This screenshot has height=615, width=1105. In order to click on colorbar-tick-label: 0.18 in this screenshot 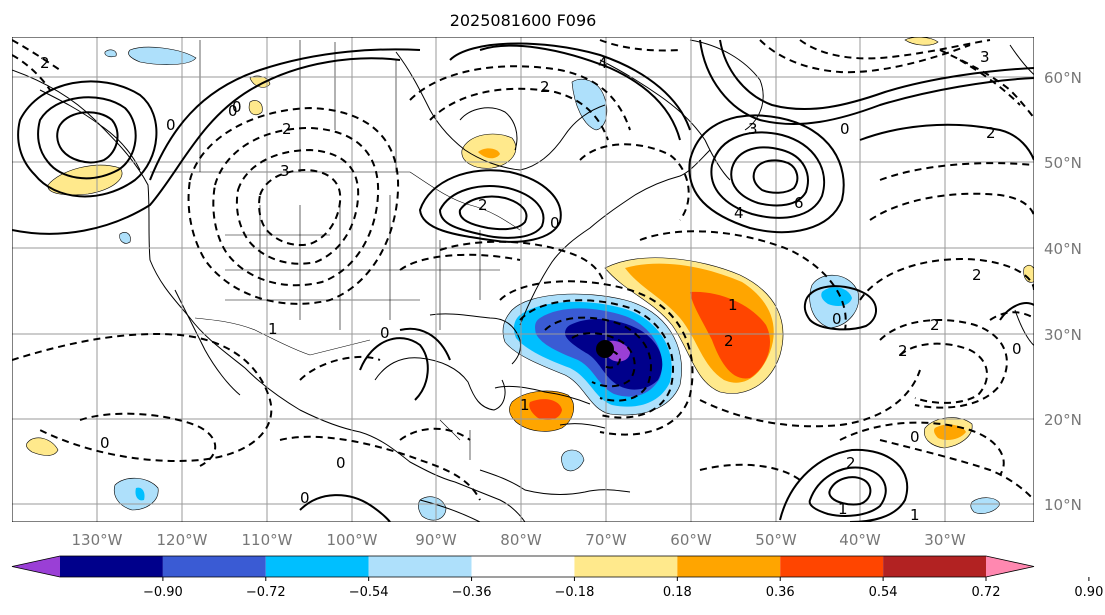, I will do `click(677, 592)`.